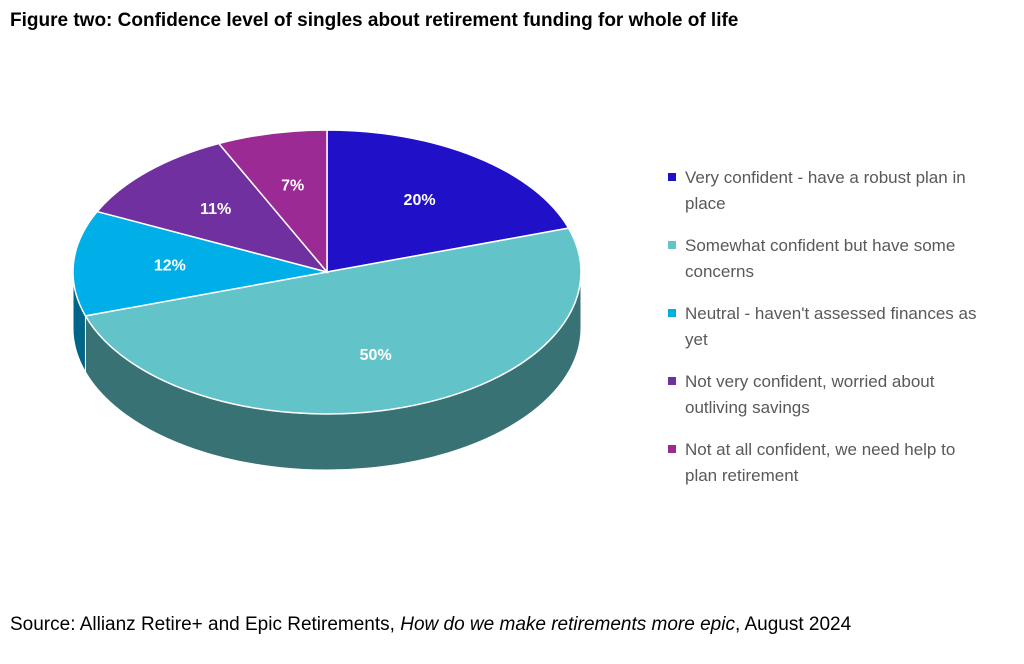 The height and width of the screenshot is (664, 1024). Describe the element at coordinates (567, 624) in the screenshot. I see `source-title: How do we make retirements more epic` at that location.